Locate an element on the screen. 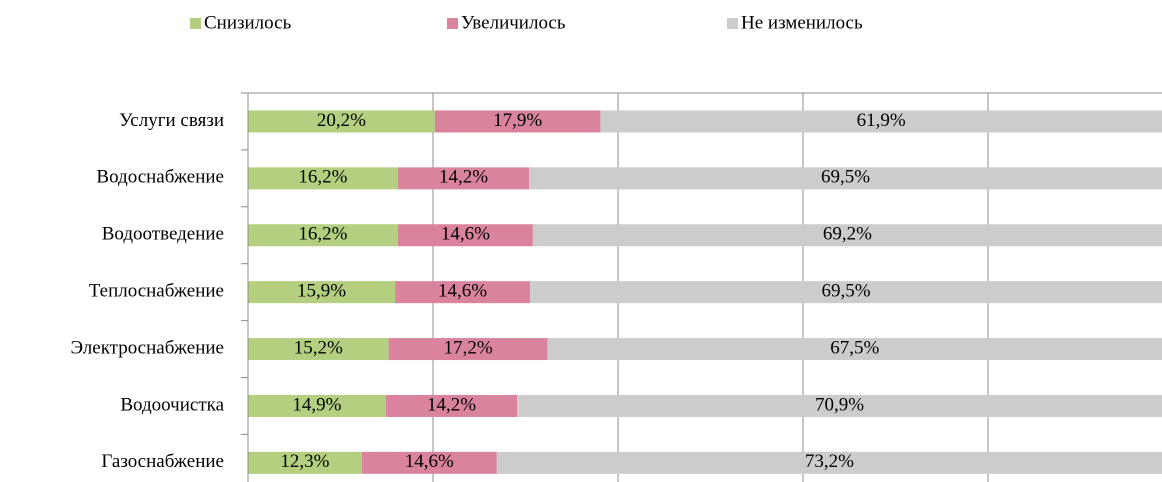 The height and width of the screenshot is (482, 1162). y-tick-label: Водоочистка is located at coordinates (172, 404).